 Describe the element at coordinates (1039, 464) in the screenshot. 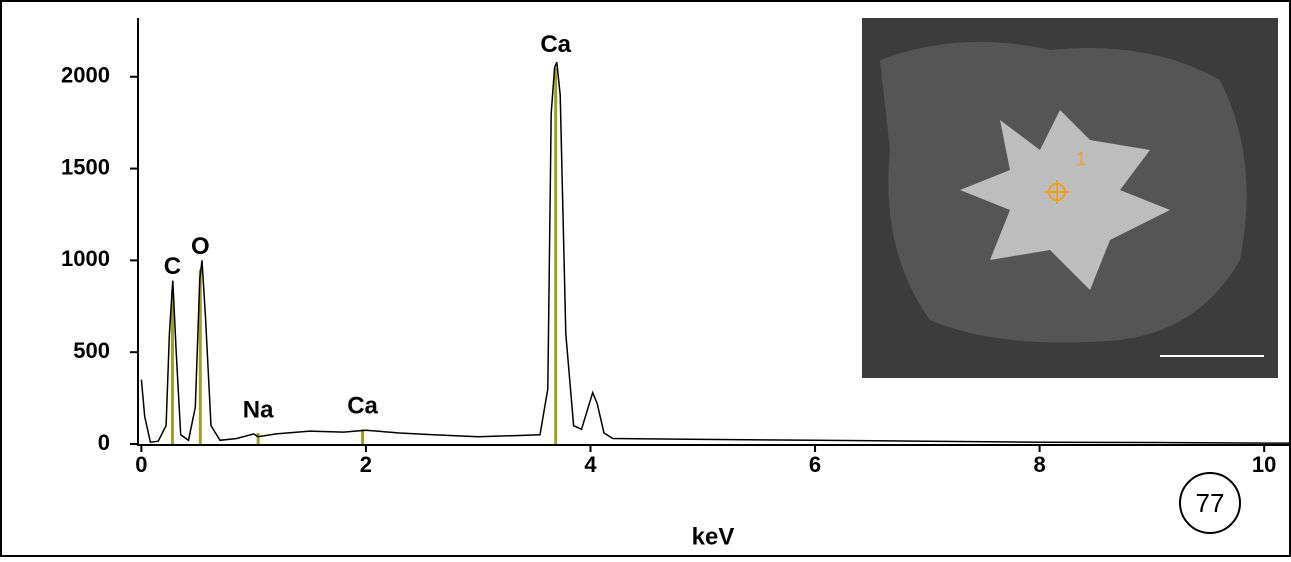

I see `x-tick-label: 8` at that location.